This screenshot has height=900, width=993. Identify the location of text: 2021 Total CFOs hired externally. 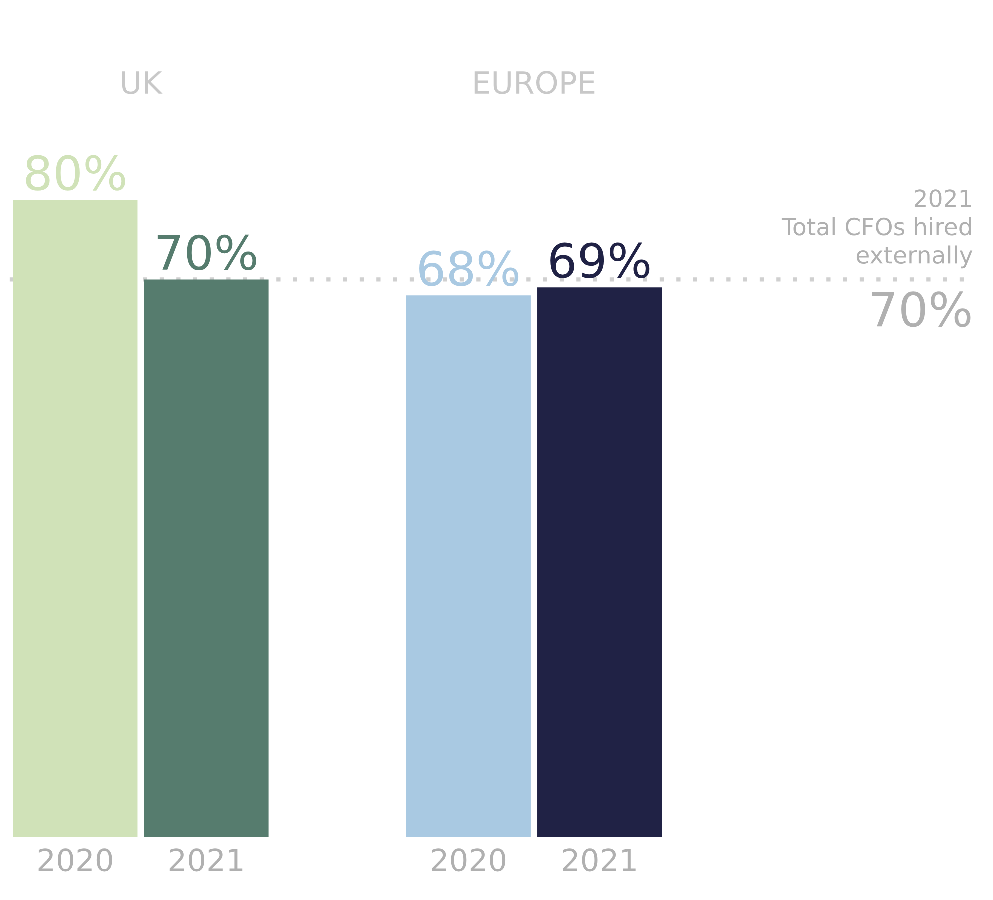
(877, 229).